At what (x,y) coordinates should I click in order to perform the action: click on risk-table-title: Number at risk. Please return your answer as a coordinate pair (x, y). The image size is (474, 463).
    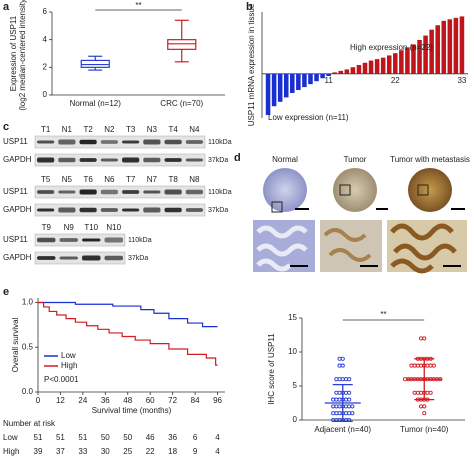
    Looking at the image, I should click on (29, 423).